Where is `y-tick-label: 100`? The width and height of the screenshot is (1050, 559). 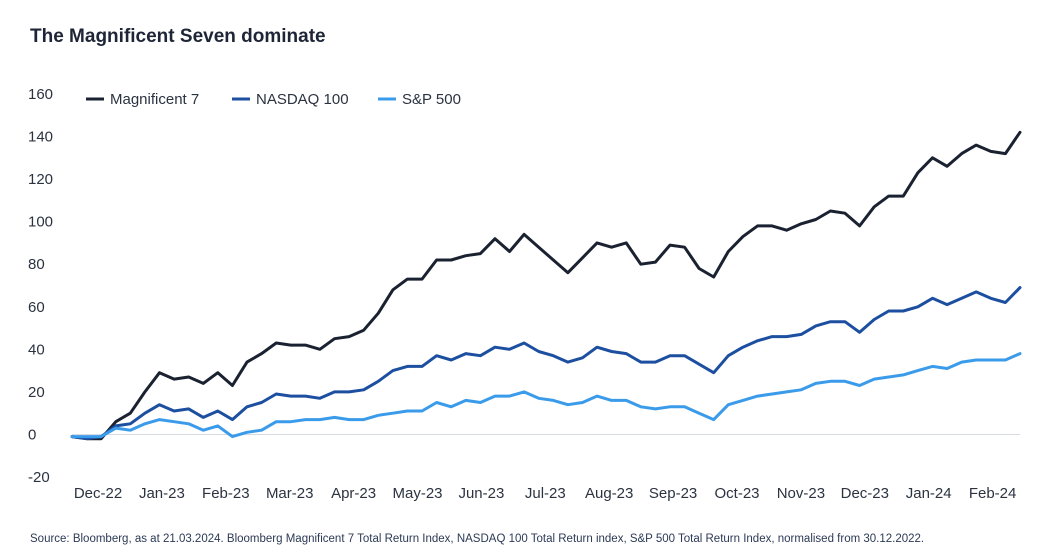
y-tick-label: 100 is located at coordinates (40, 222).